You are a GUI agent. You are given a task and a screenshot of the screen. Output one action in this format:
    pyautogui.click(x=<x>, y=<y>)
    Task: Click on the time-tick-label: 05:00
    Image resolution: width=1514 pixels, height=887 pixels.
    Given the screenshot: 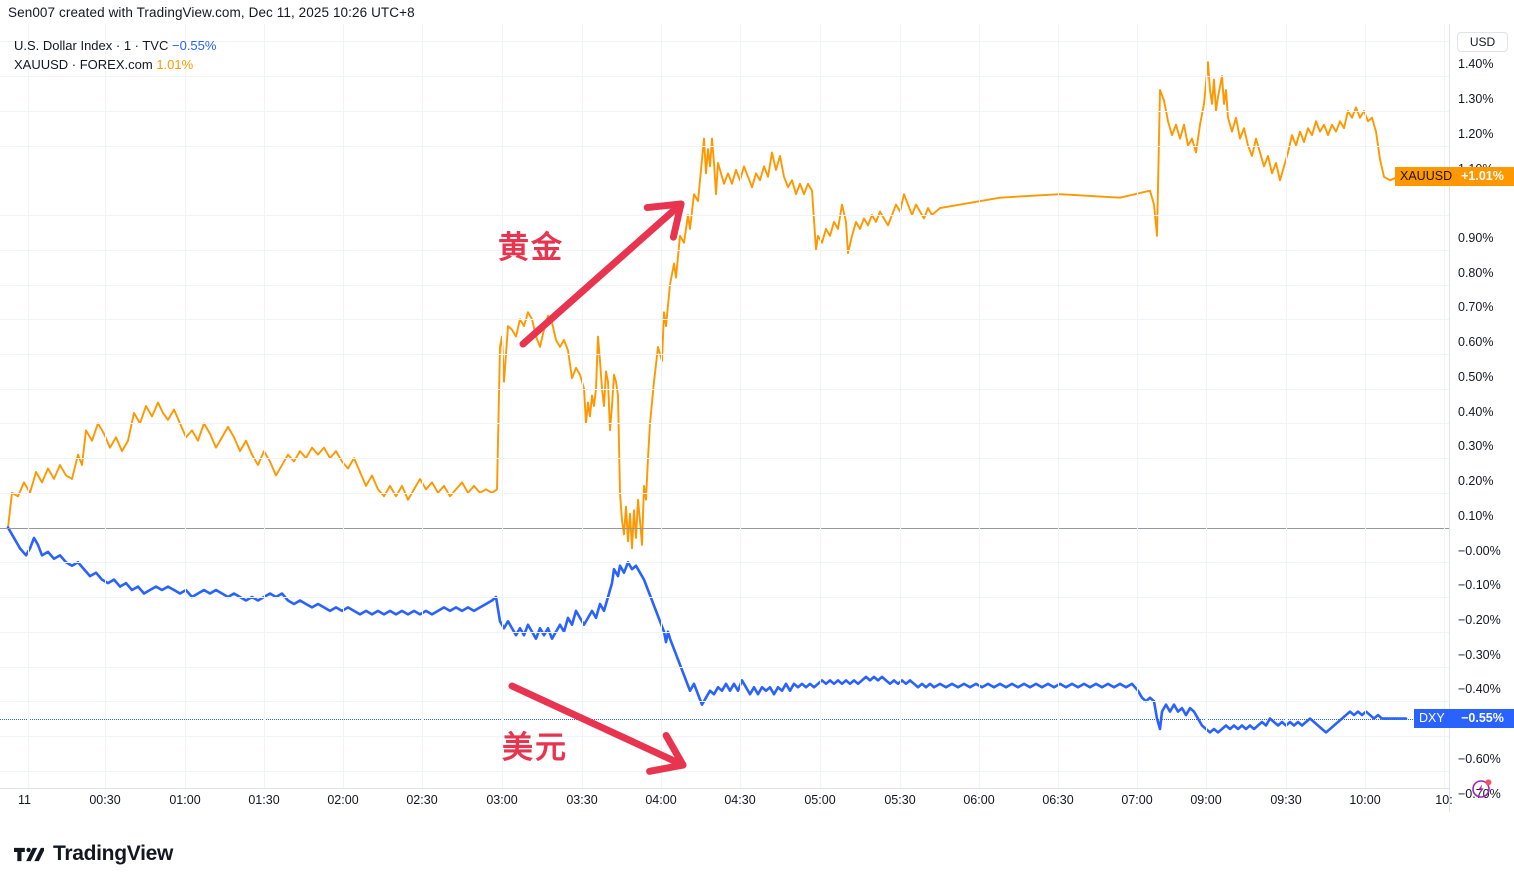 What is the action you would take?
    pyautogui.click(x=820, y=800)
    